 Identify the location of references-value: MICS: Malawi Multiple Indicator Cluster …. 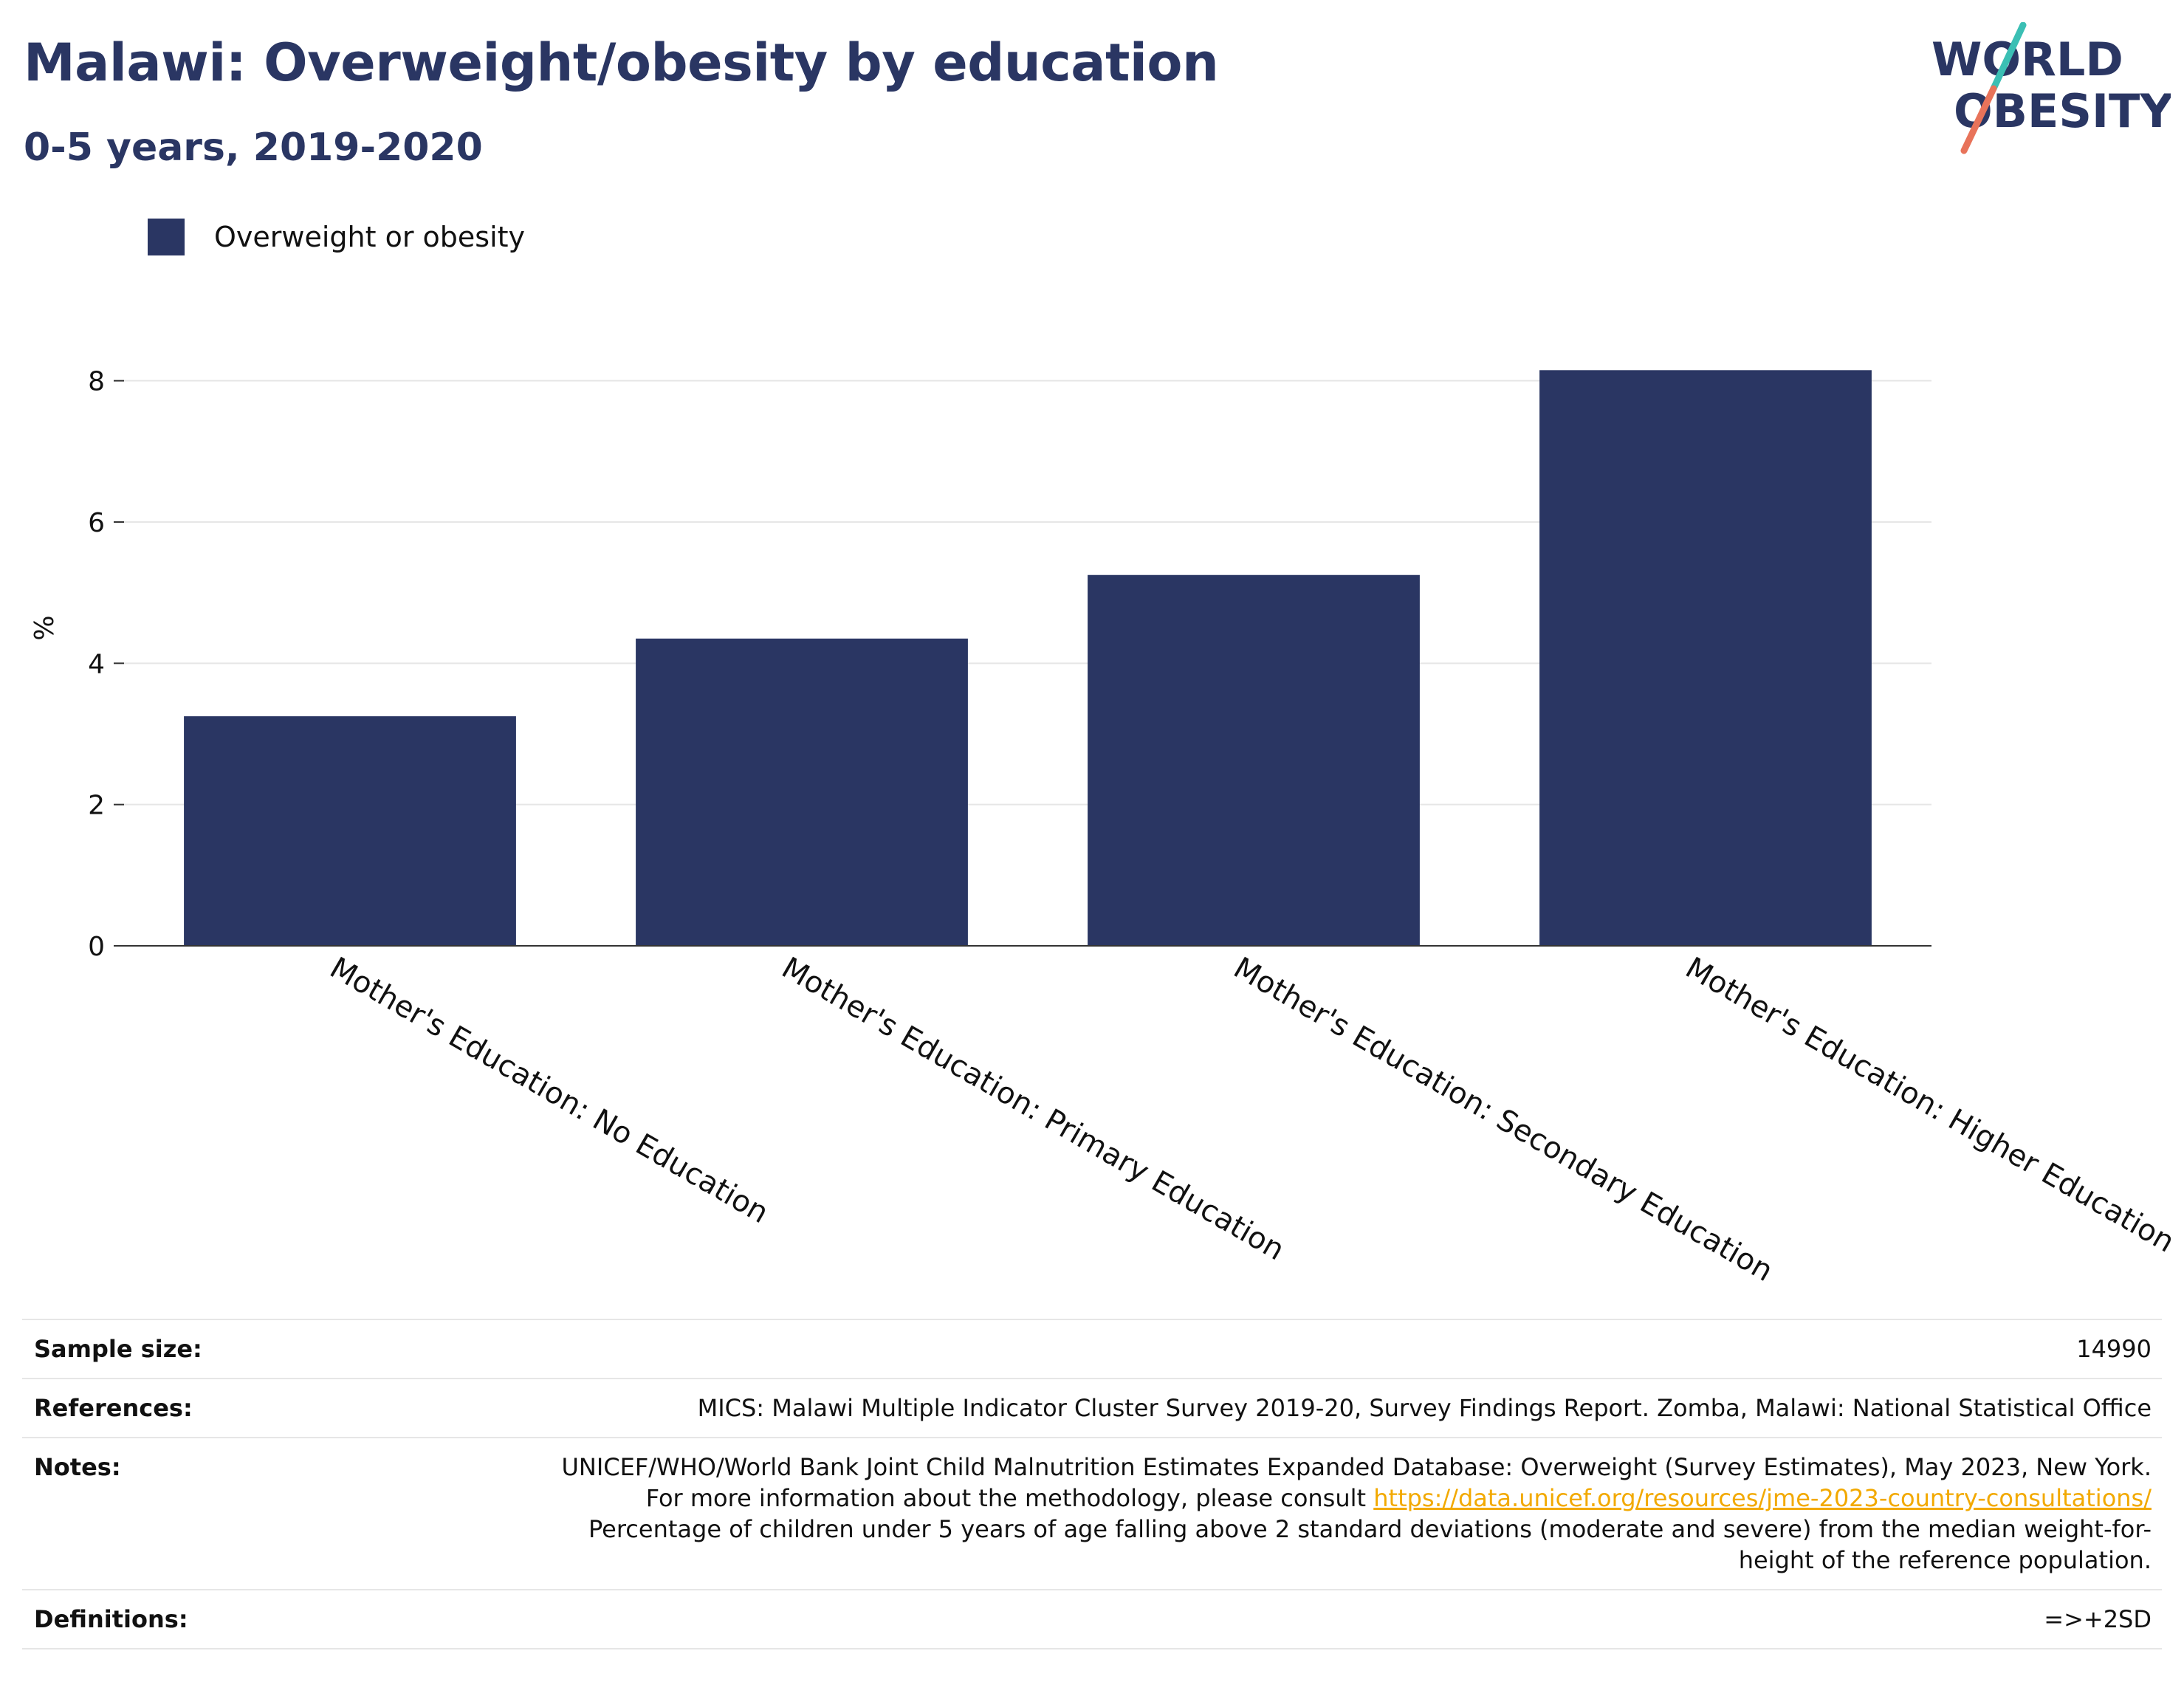
(1425, 1408).